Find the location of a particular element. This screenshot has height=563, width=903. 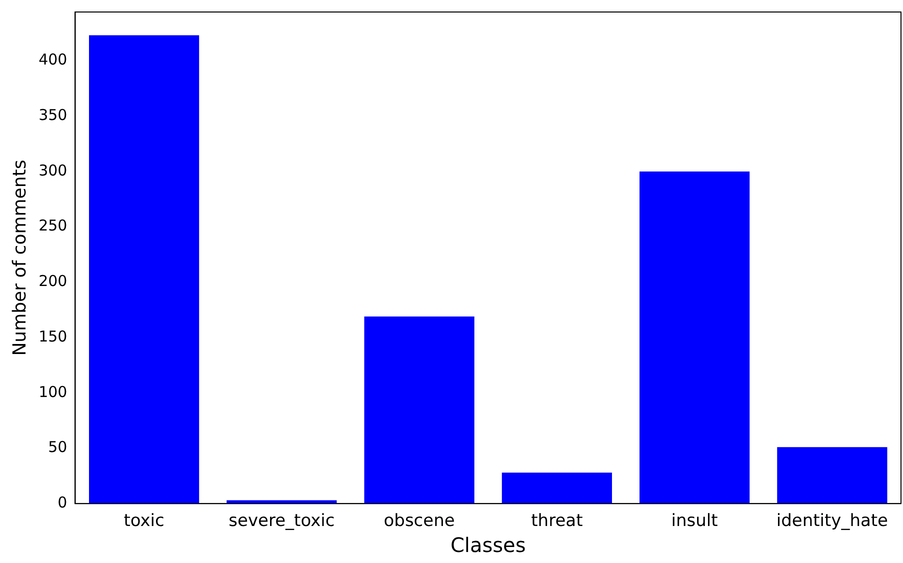

y-tick-label: 50 is located at coordinates (58, 447).